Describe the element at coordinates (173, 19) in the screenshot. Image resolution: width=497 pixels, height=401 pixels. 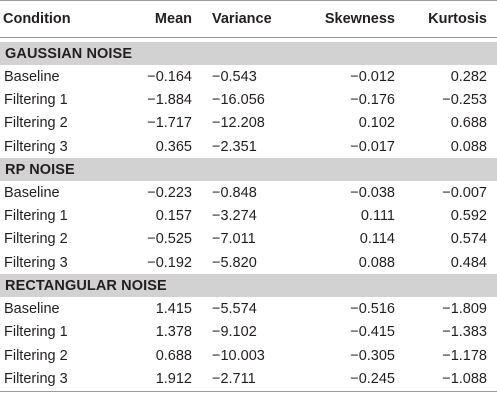
I see `header-mean: Mean` at that location.